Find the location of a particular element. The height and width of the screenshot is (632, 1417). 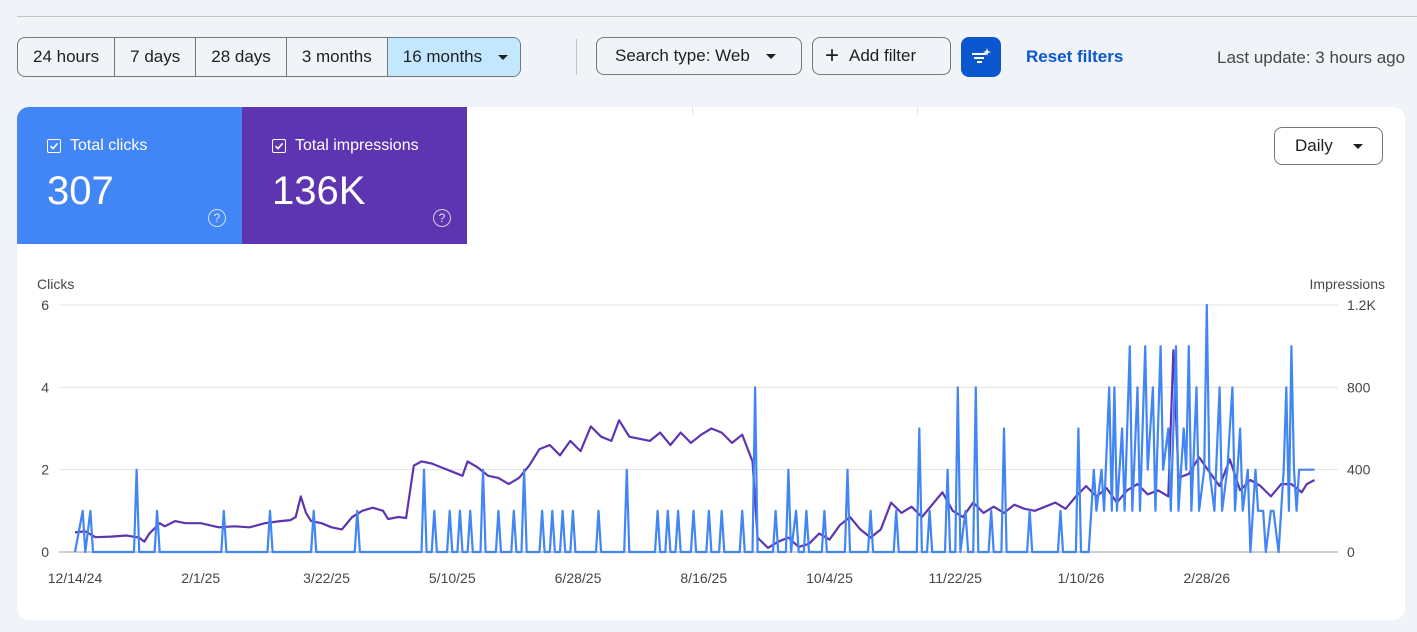

y-right-tick-label: 0 is located at coordinates (1351, 552).